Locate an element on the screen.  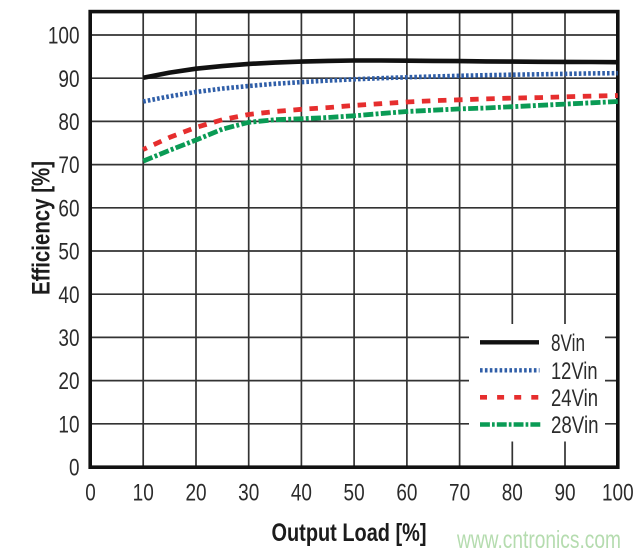
svg-text: www.cntronics.com is located at coordinates (538, 540).